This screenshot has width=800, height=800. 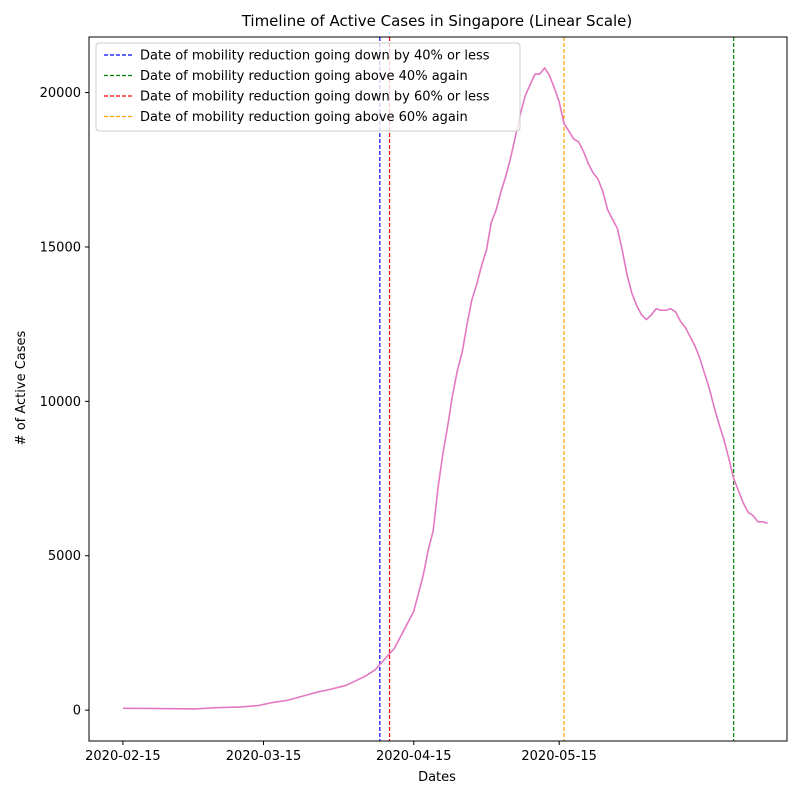 What do you see at coordinates (264, 756) in the screenshot?
I see `x-tick-label-1: 2020-03-15` at bounding box center [264, 756].